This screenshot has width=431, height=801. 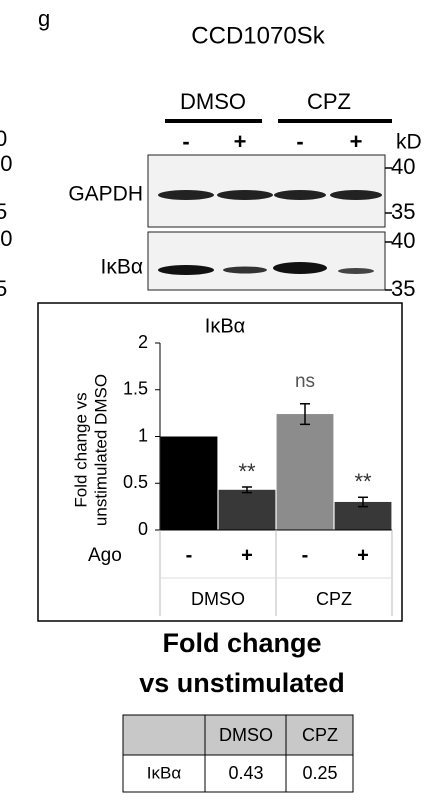 What do you see at coordinates (258, 35) in the screenshot?
I see `blot-title: CCD1070Sk` at bounding box center [258, 35].